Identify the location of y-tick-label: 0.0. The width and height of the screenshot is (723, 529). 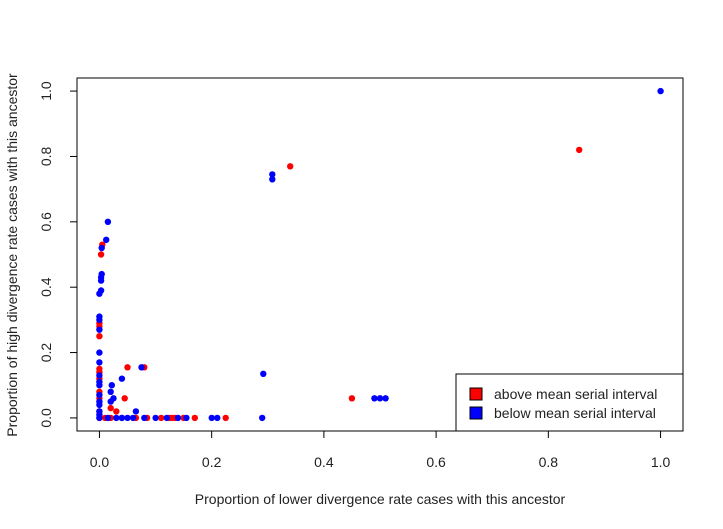
(46, 418).